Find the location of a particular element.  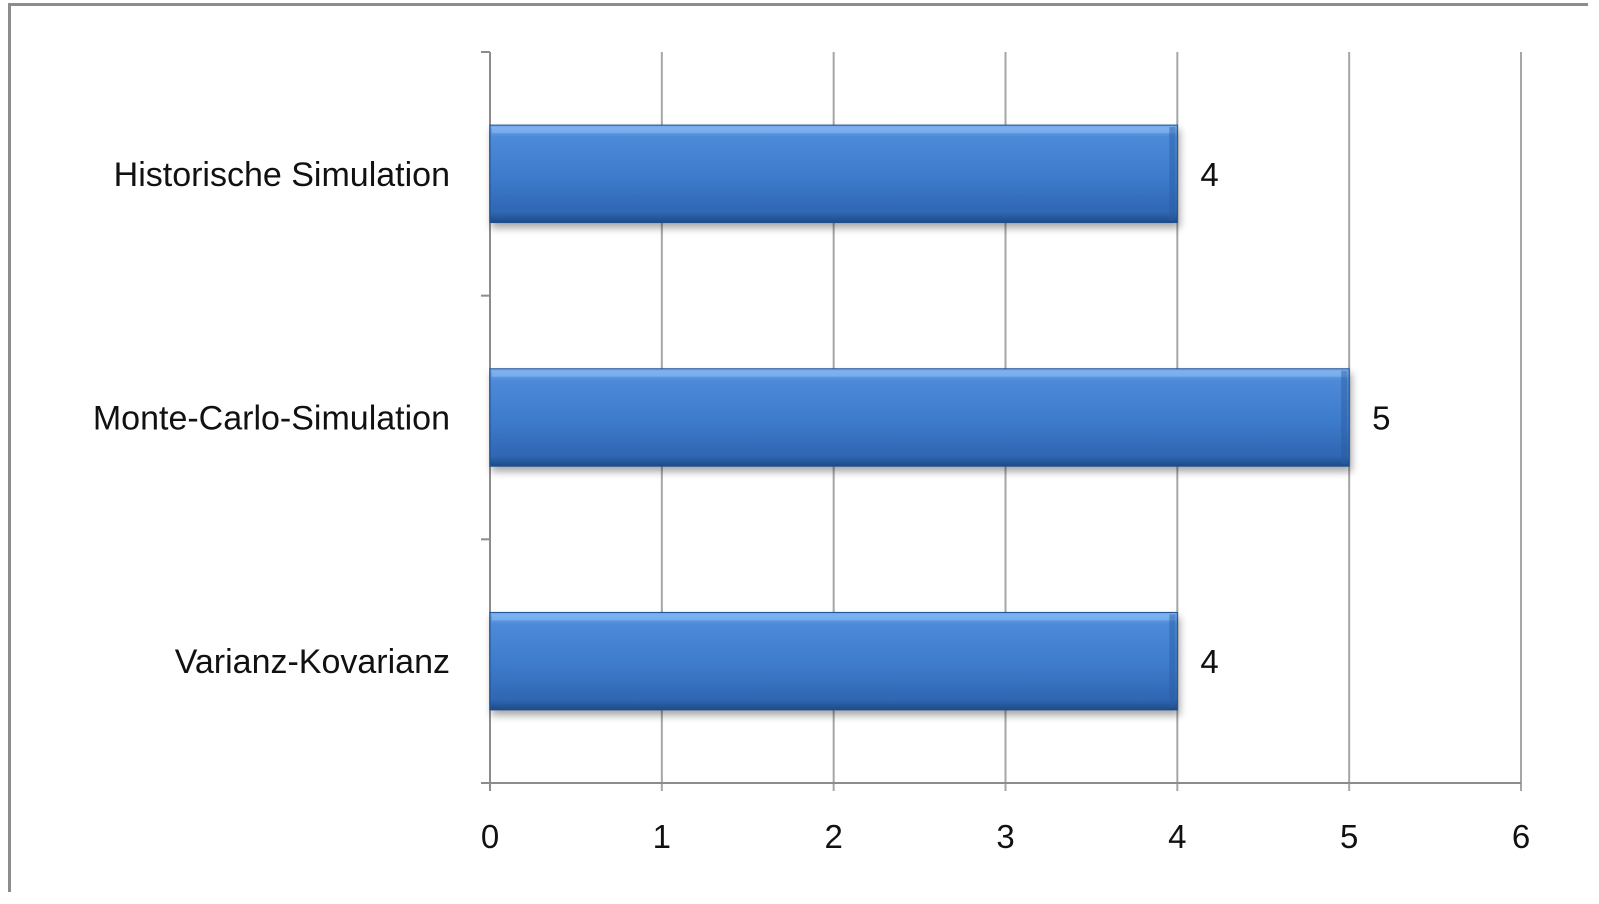

x-tick-label: 4 is located at coordinates (1177, 836).